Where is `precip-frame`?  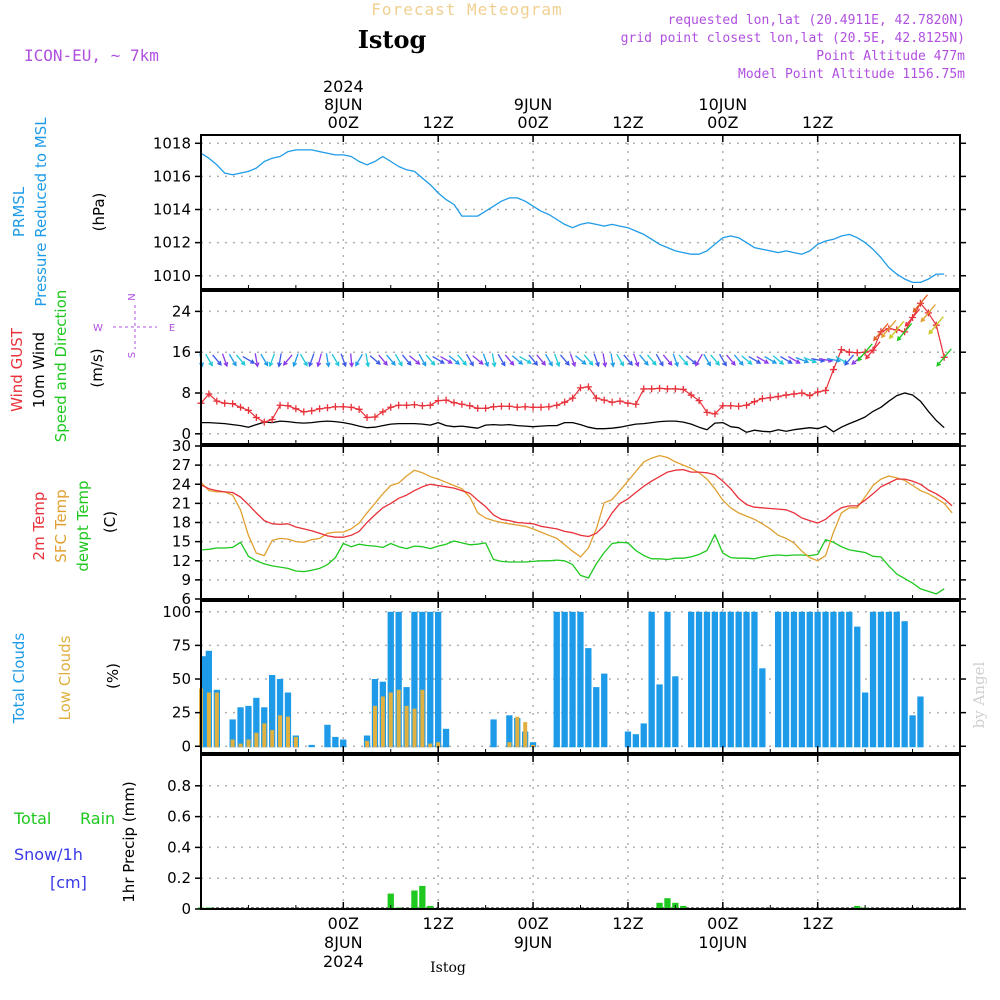
precip-frame is located at coordinates (580, 832).